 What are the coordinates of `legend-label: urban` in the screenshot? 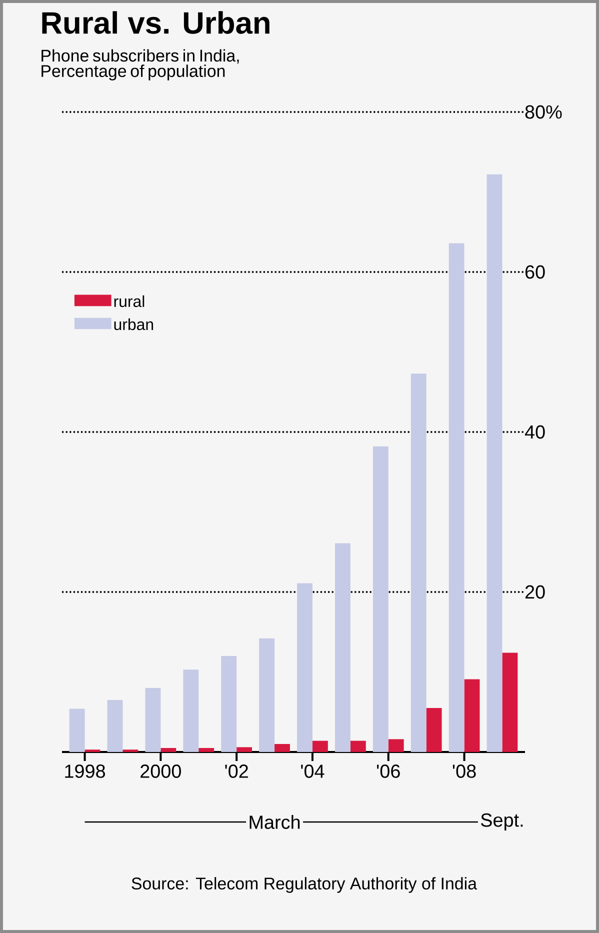 It's located at (134, 324).